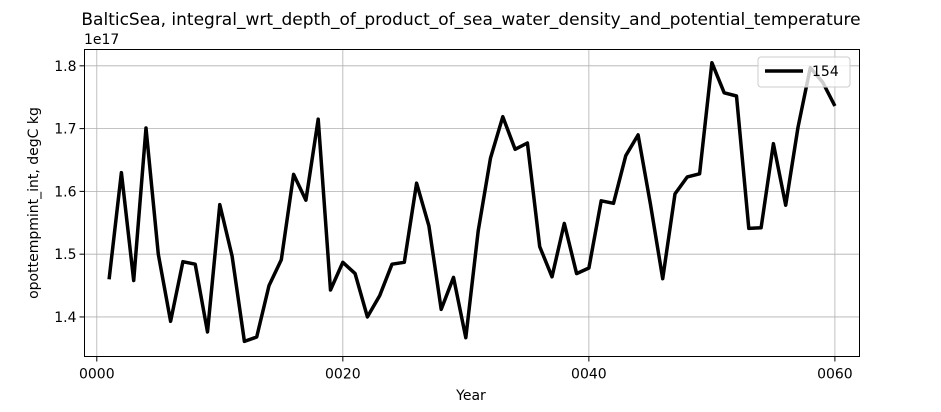 This screenshot has width=941, height=412. Describe the element at coordinates (101, 40) in the screenshot. I see `y-offset-label: 1e17` at that location.